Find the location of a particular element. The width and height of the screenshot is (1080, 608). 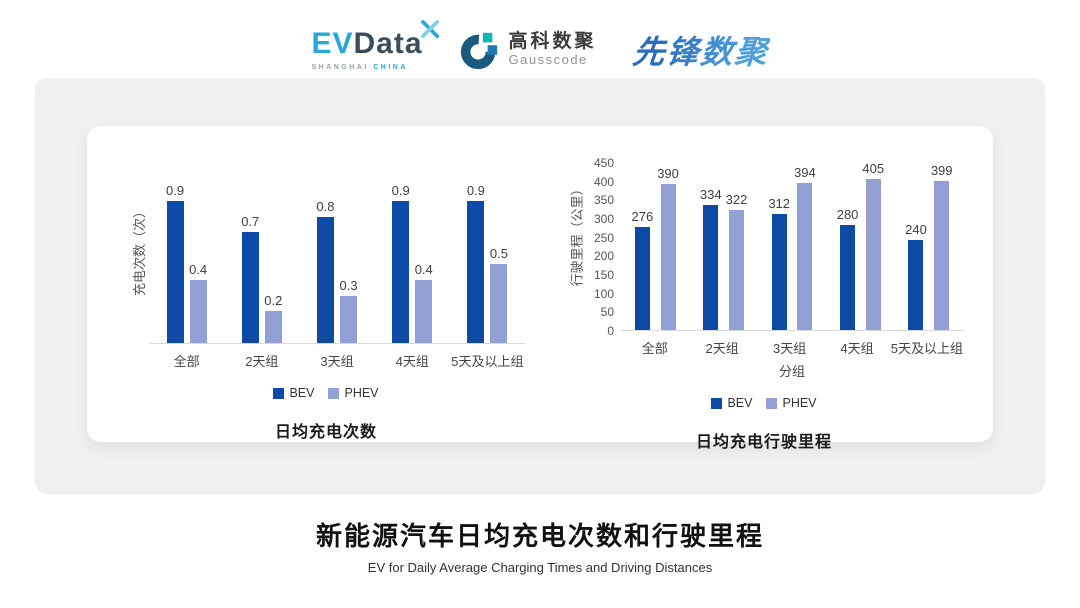

evdata-wordmark: EVData is located at coordinates (375, 40).